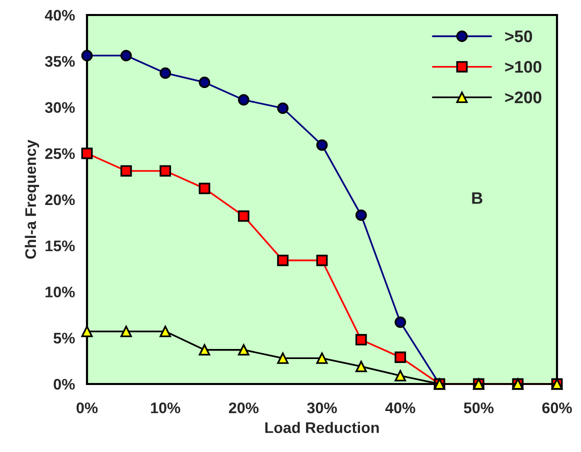 The image size is (581, 452). What do you see at coordinates (32, 199) in the screenshot?
I see `y-axis-title: Chl-a Frequency` at bounding box center [32, 199].